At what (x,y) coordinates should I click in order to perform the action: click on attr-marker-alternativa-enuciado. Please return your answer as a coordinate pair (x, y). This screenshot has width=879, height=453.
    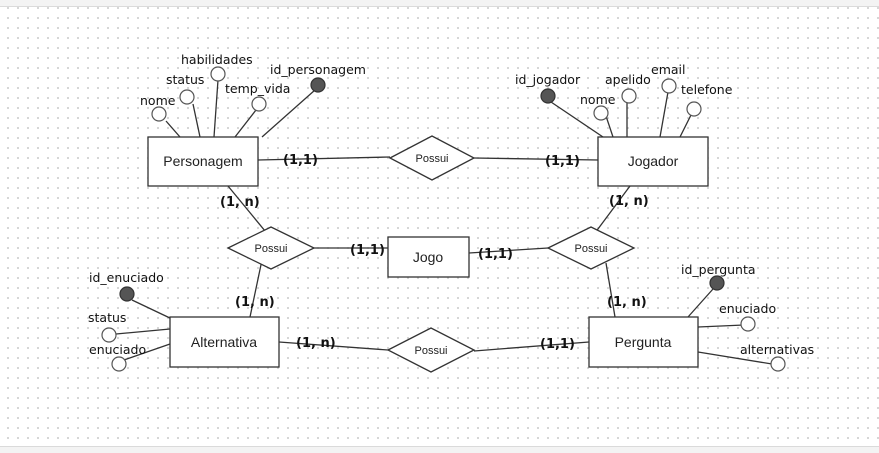
    Looking at the image, I should click on (119, 364).